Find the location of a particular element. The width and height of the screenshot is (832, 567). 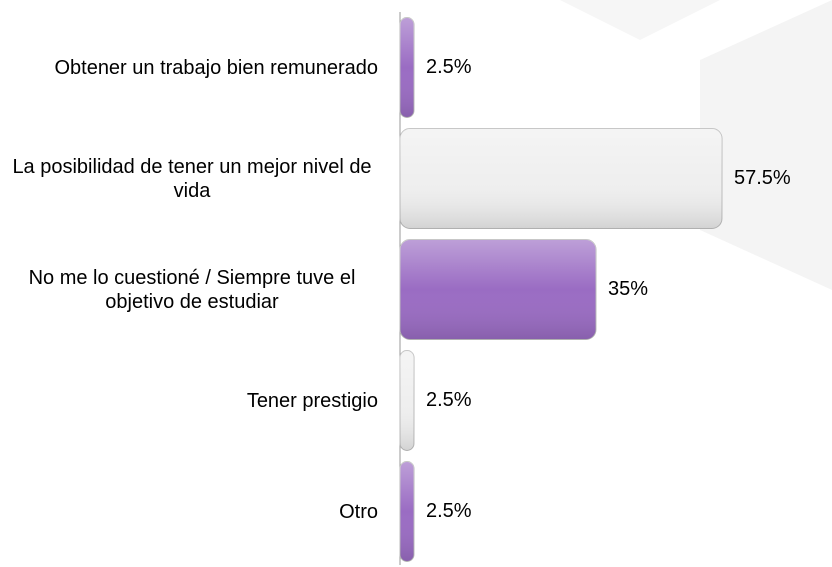

value-label: 35% is located at coordinates (628, 289).